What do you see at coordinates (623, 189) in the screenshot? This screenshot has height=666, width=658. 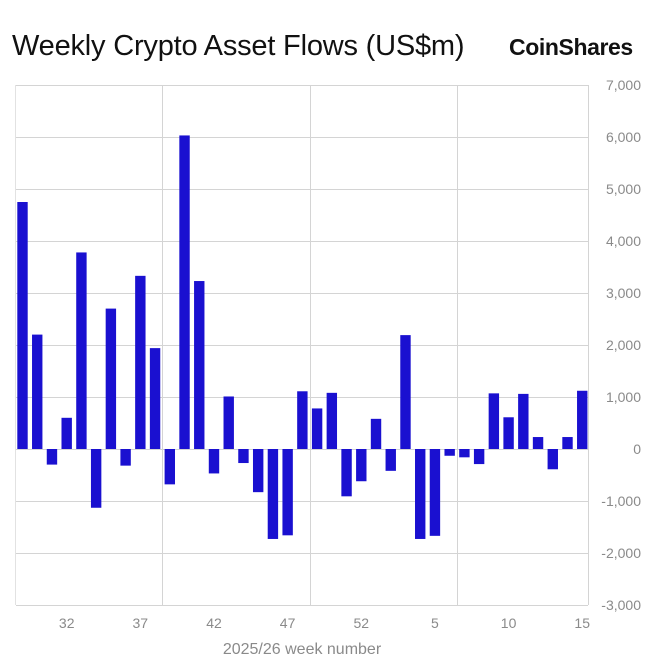 I see `y-tick-label-8: 5,000` at bounding box center [623, 189].